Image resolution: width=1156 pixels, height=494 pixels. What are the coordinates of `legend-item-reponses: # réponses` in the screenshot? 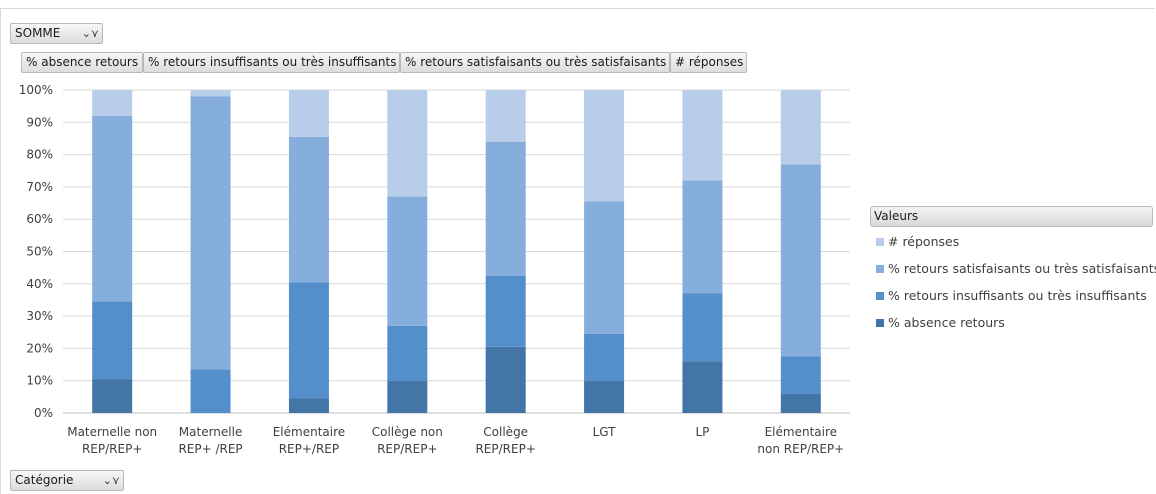 It's located at (917, 241).